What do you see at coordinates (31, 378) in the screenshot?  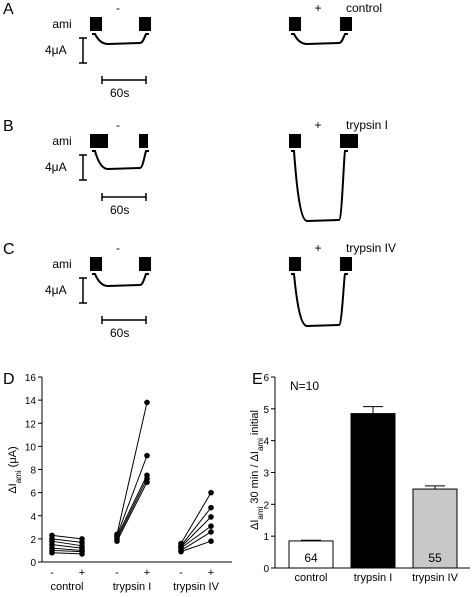 I see `y-tick-label: 16` at bounding box center [31, 378].